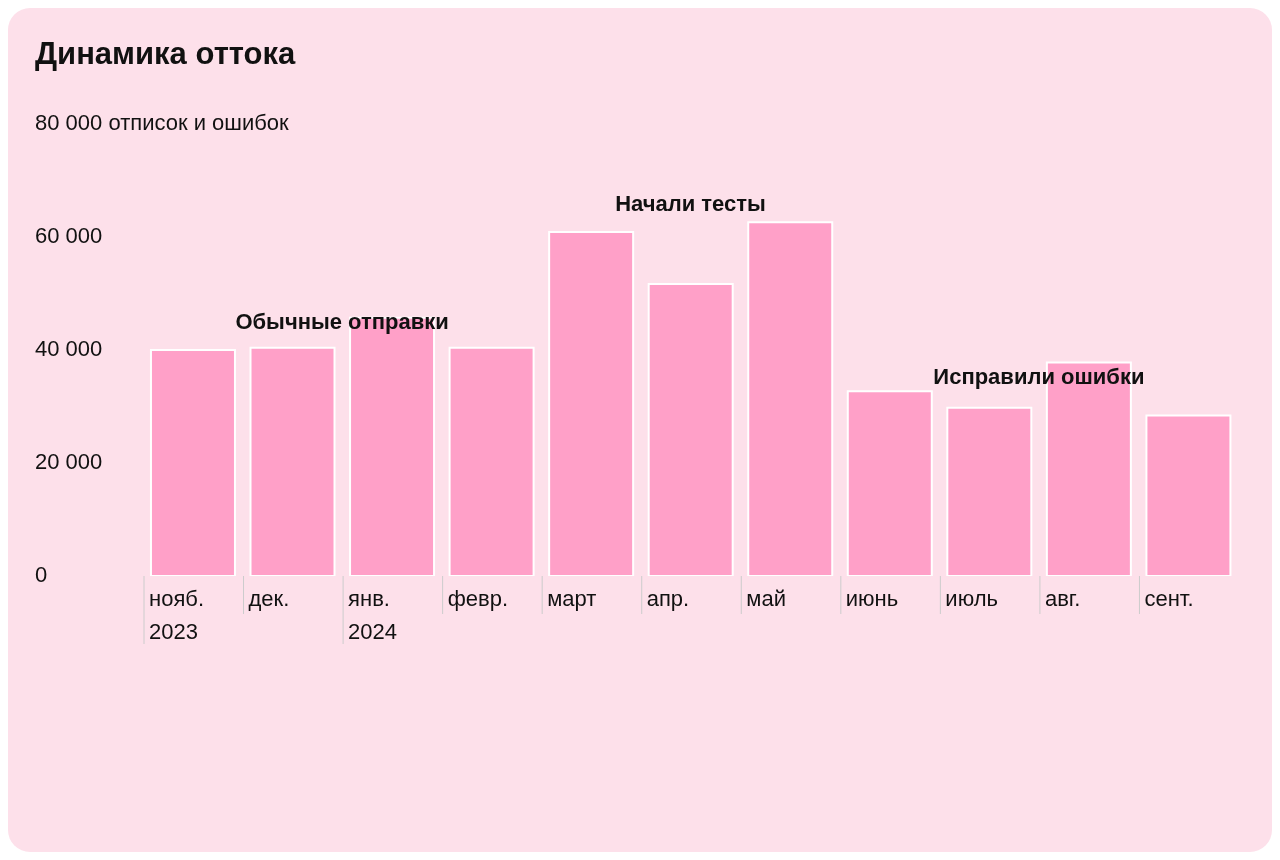 The height and width of the screenshot is (860, 1280). I want to click on x-tick-label: апр., so click(668, 598).